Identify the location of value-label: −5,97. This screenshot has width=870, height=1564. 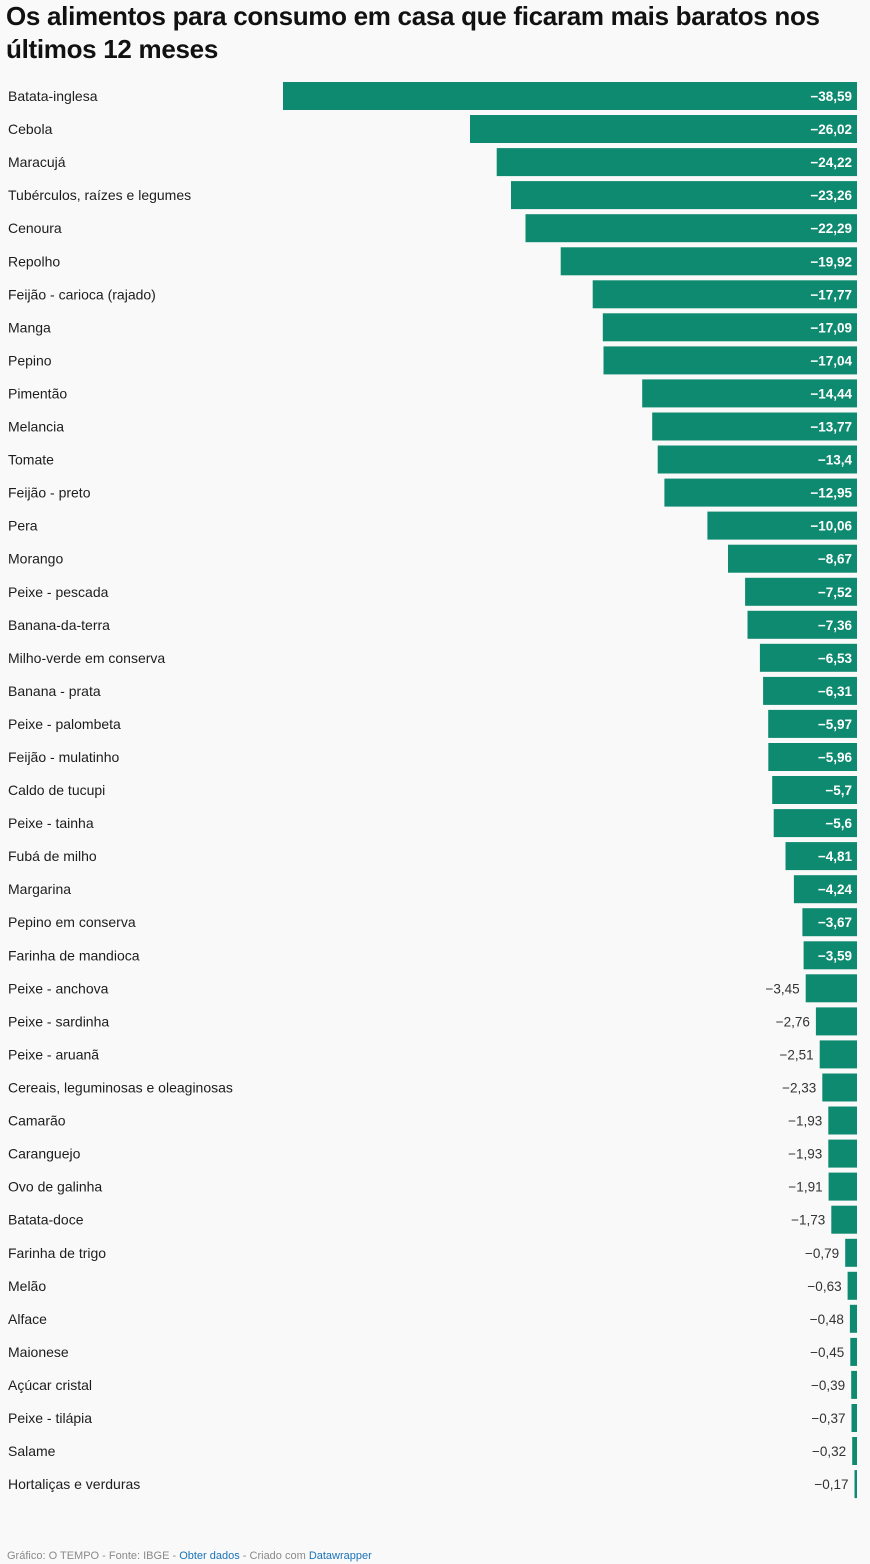
(835, 724).